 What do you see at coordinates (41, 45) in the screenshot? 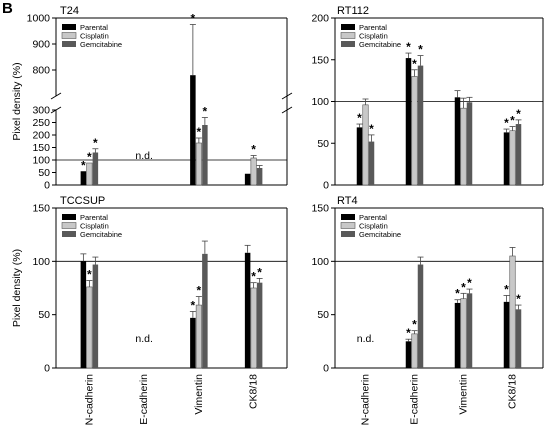
I see `y-tick-label: 900` at bounding box center [41, 45].